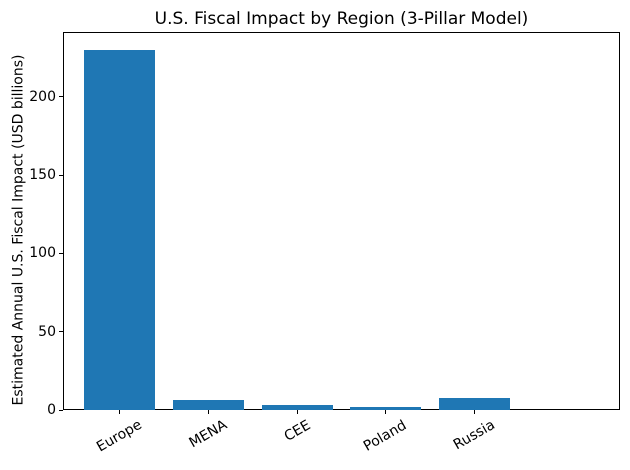  I want to click on x-tick-label-box: Europe, so click(119, 436).